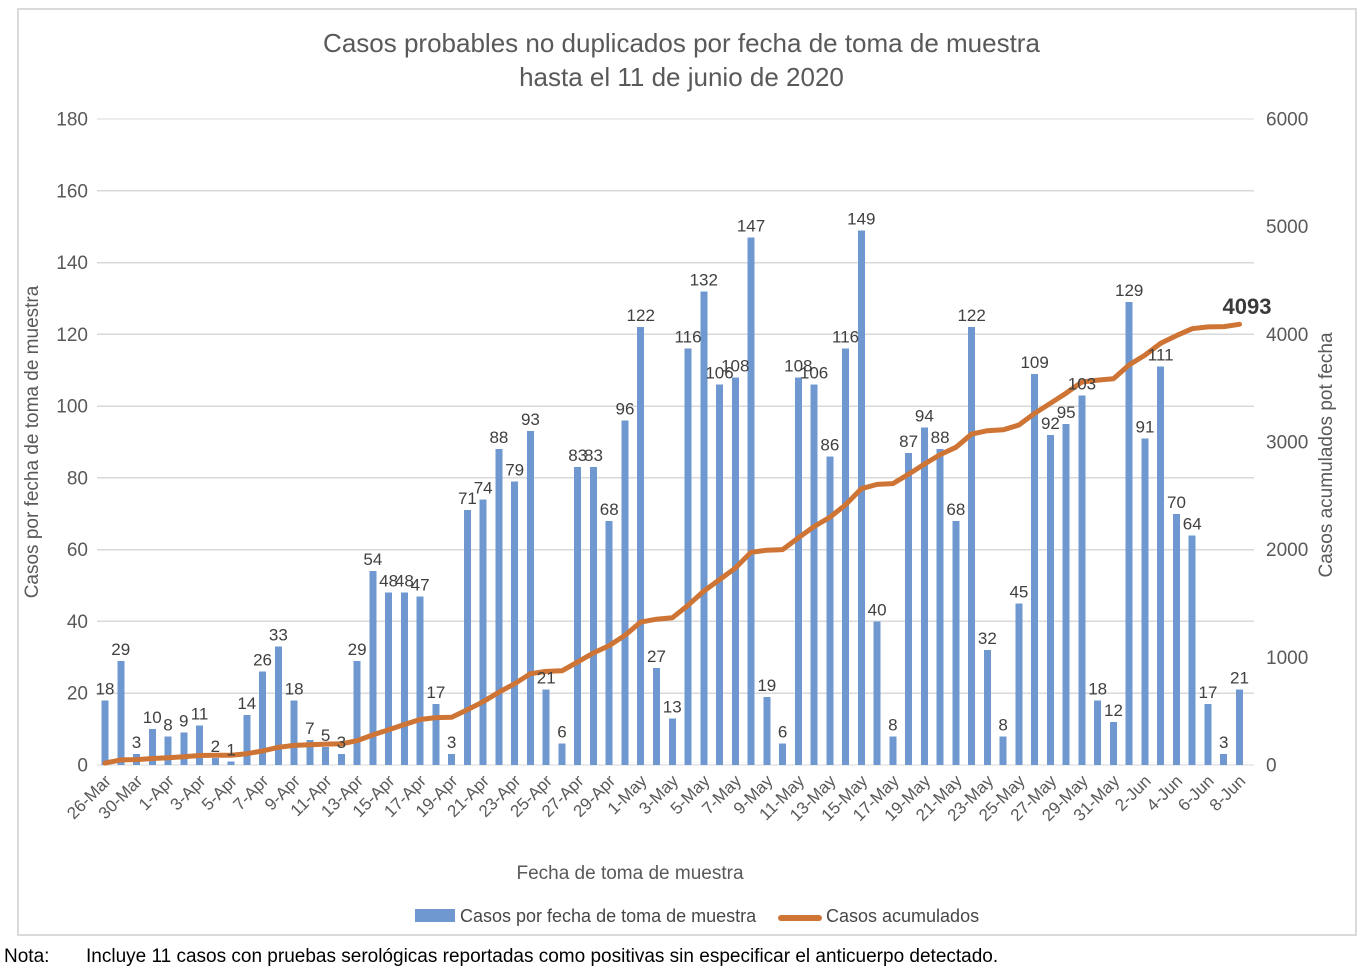 This screenshot has height=975, width=1363. What do you see at coordinates (156, 792) in the screenshot?
I see `x-axis-tick-label: 1-Apr` at bounding box center [156, 792].